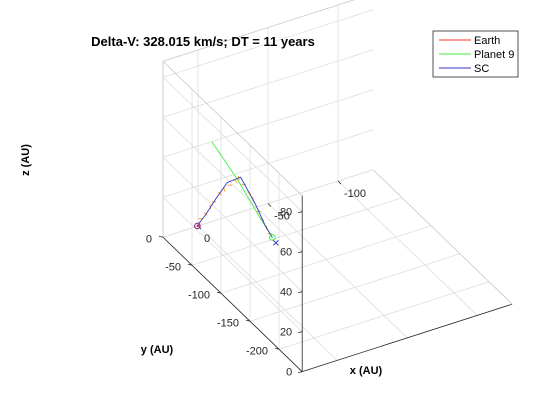 The width and height of the screenshot is (560, 420). What do you see at coordinates (366, 371) in the screenshot?
I see `x-axis-label: x (AU)` at bounding box center [366, 371].